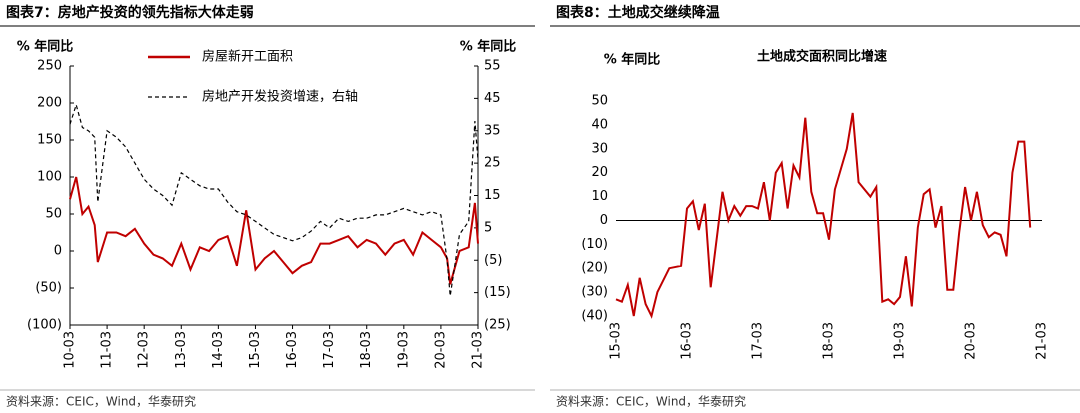 This screenshot has height=413, width=1080. What do you see at coordinates (599, 148) in the screenshot?
I see `y-tick-label: 30` at bounding box center [599, 148].